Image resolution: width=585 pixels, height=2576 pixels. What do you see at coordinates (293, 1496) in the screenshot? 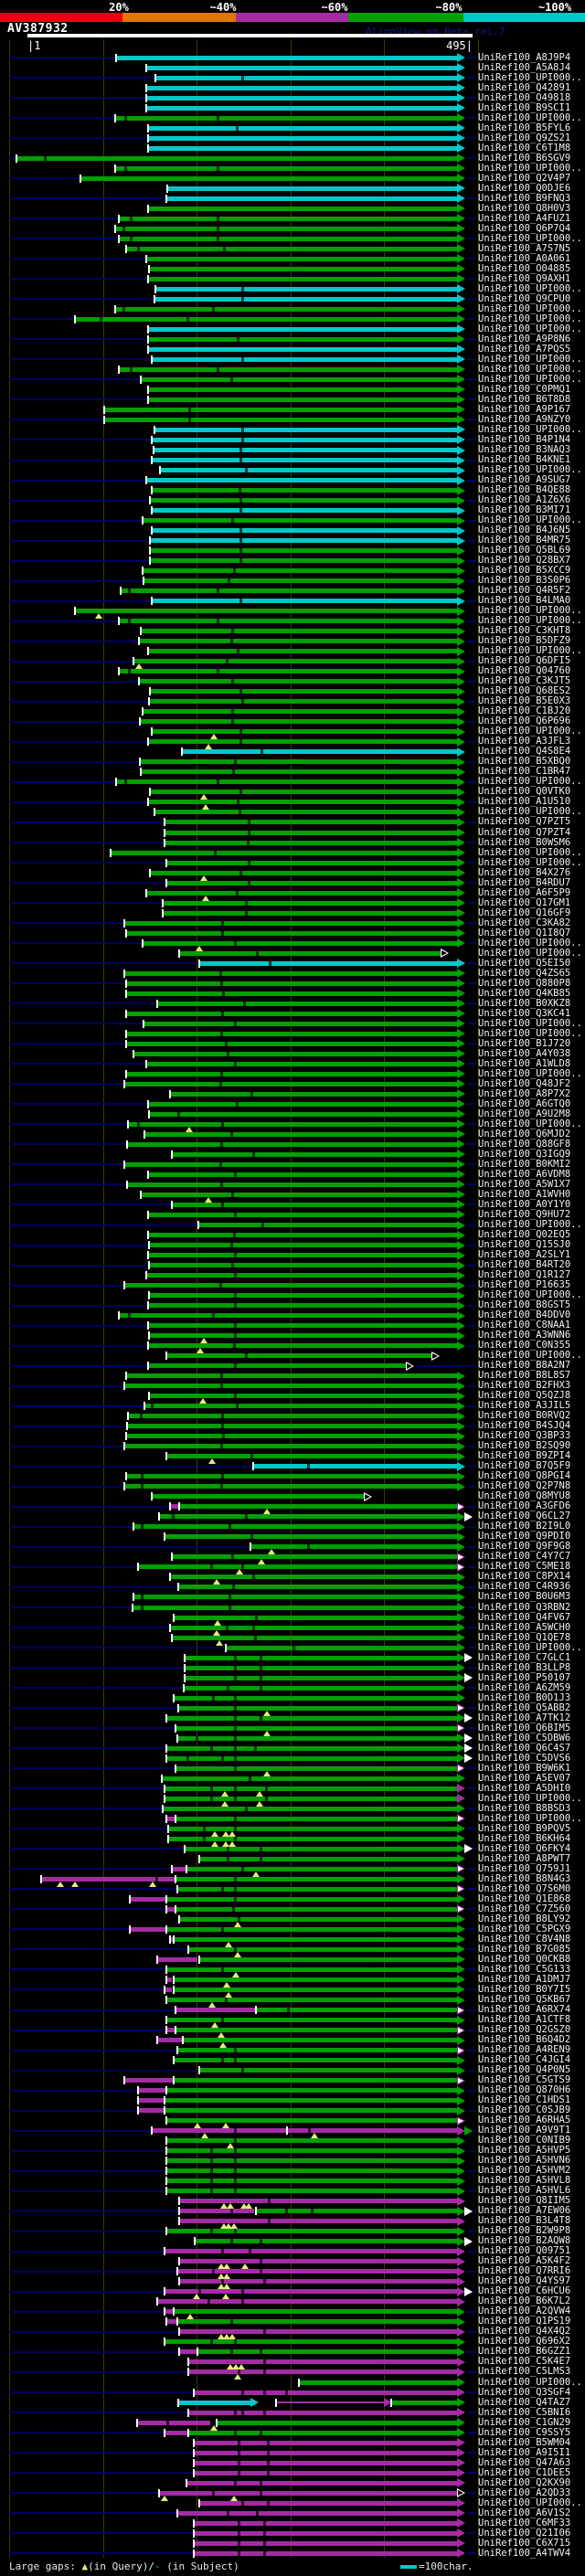
I see `alignment-row: UniRef100_Q8MYU8` at bounding box center [293, 1496].